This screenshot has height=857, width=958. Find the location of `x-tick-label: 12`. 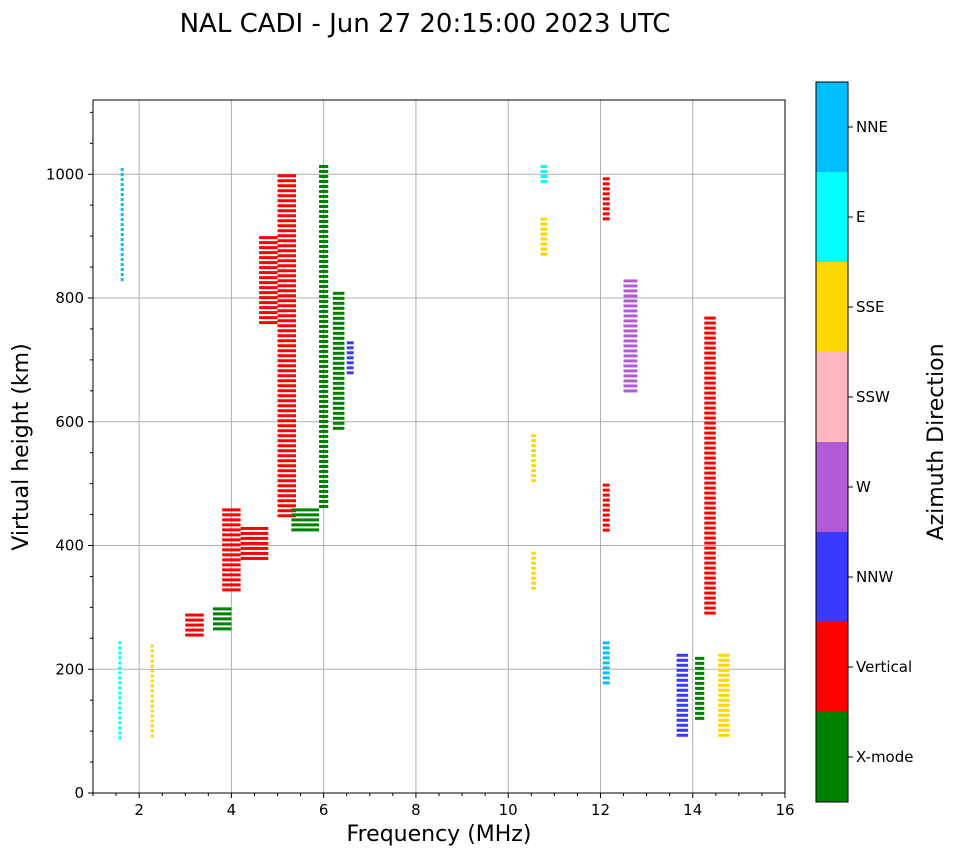

x-tick-label: 12 is located at coordinates (600, 810).